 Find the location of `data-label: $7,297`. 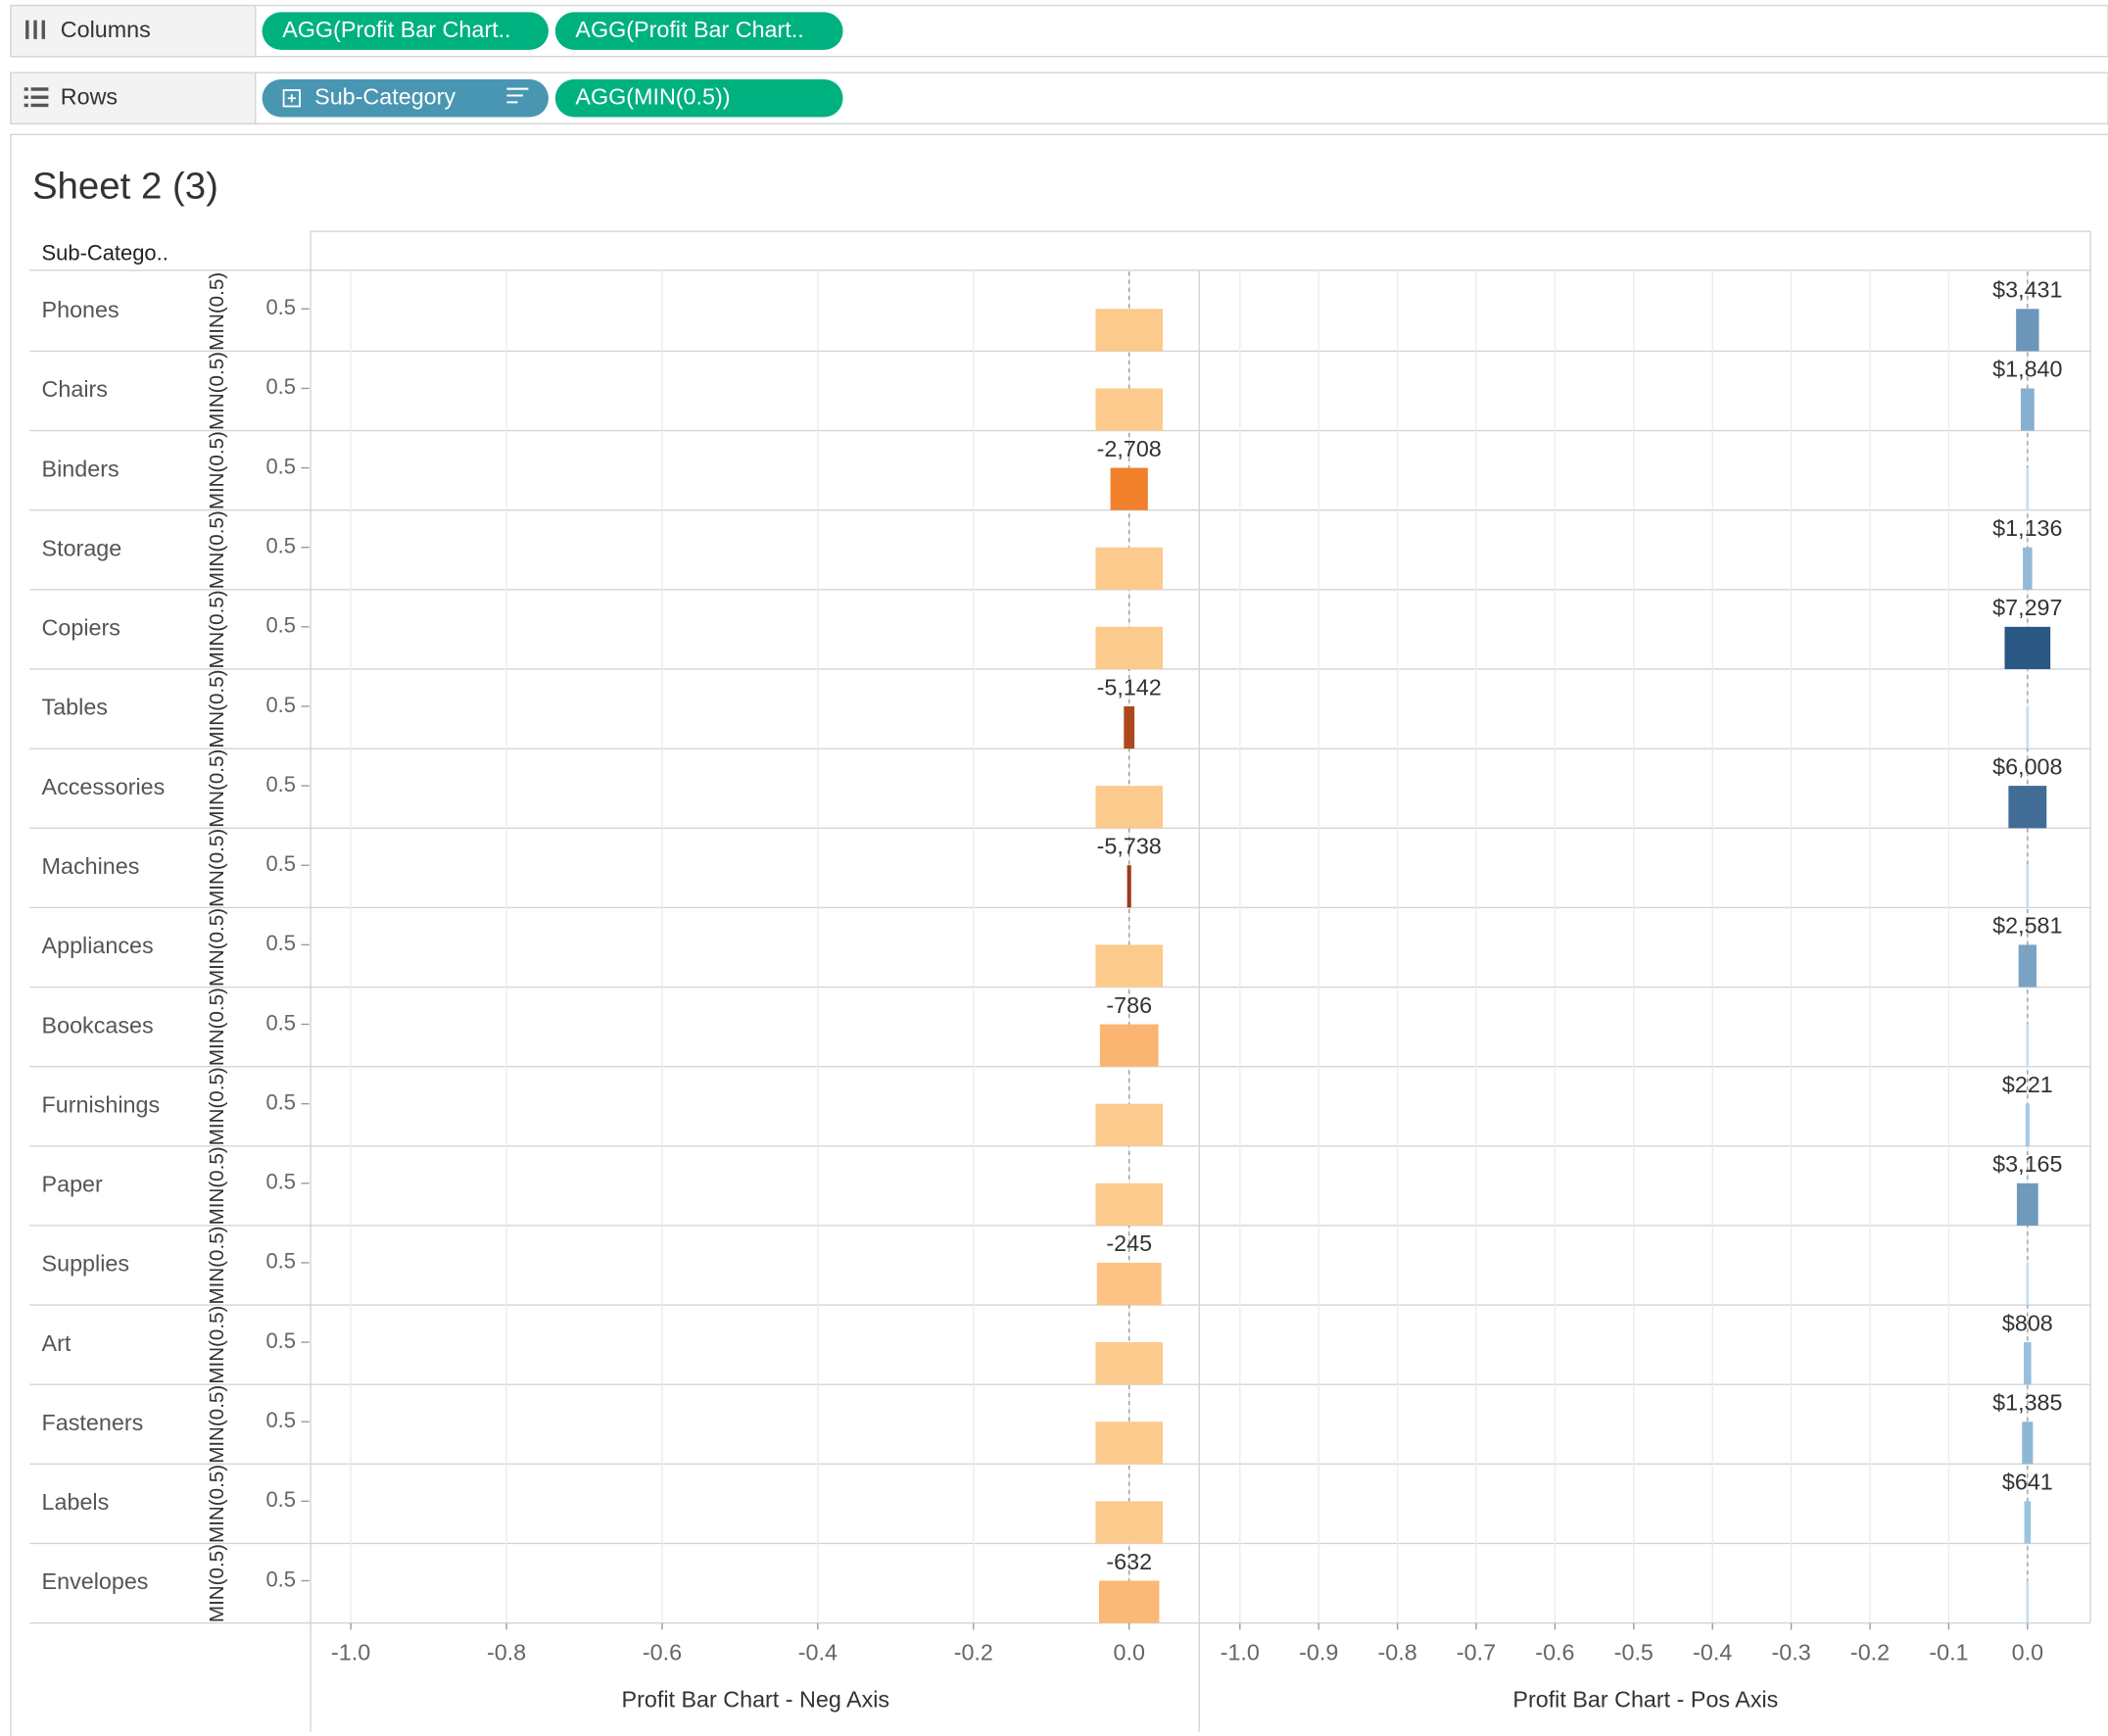

data-label: $7,297 is located at coordinates (2027, 608).